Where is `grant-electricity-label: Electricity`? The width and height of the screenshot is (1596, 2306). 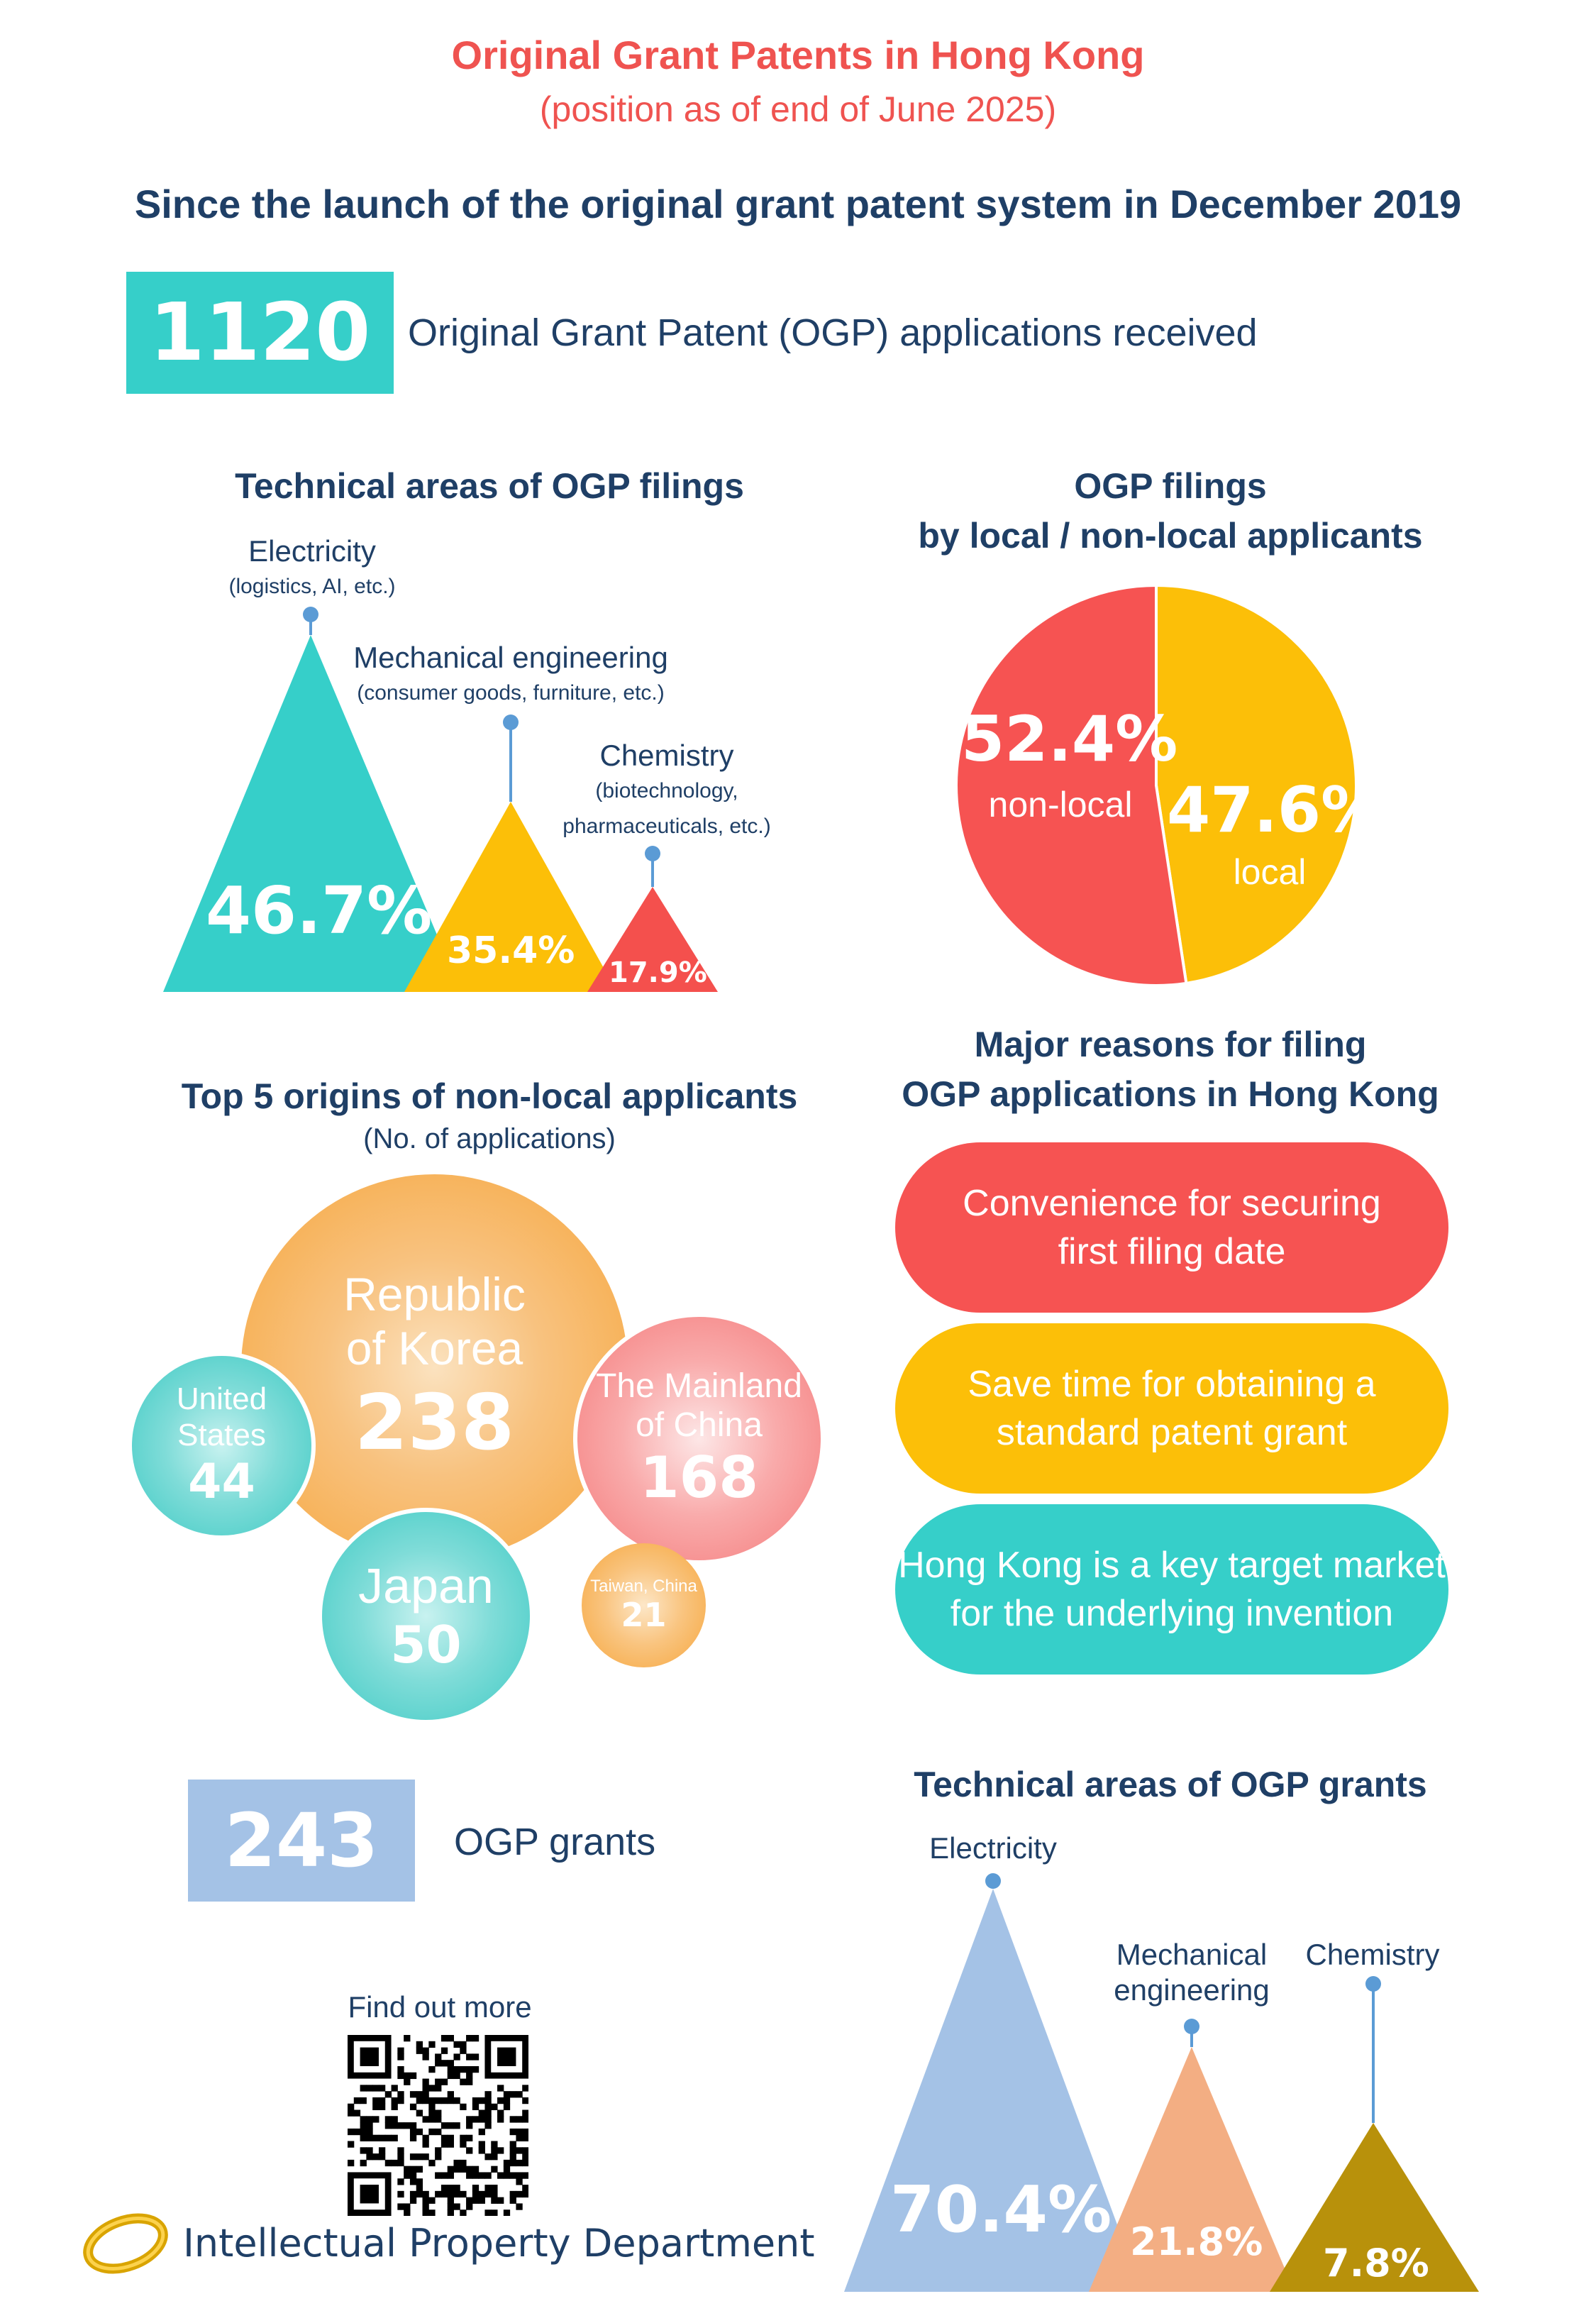
grant-electricity-label: Electricity is located at coordinates (993, 1849).